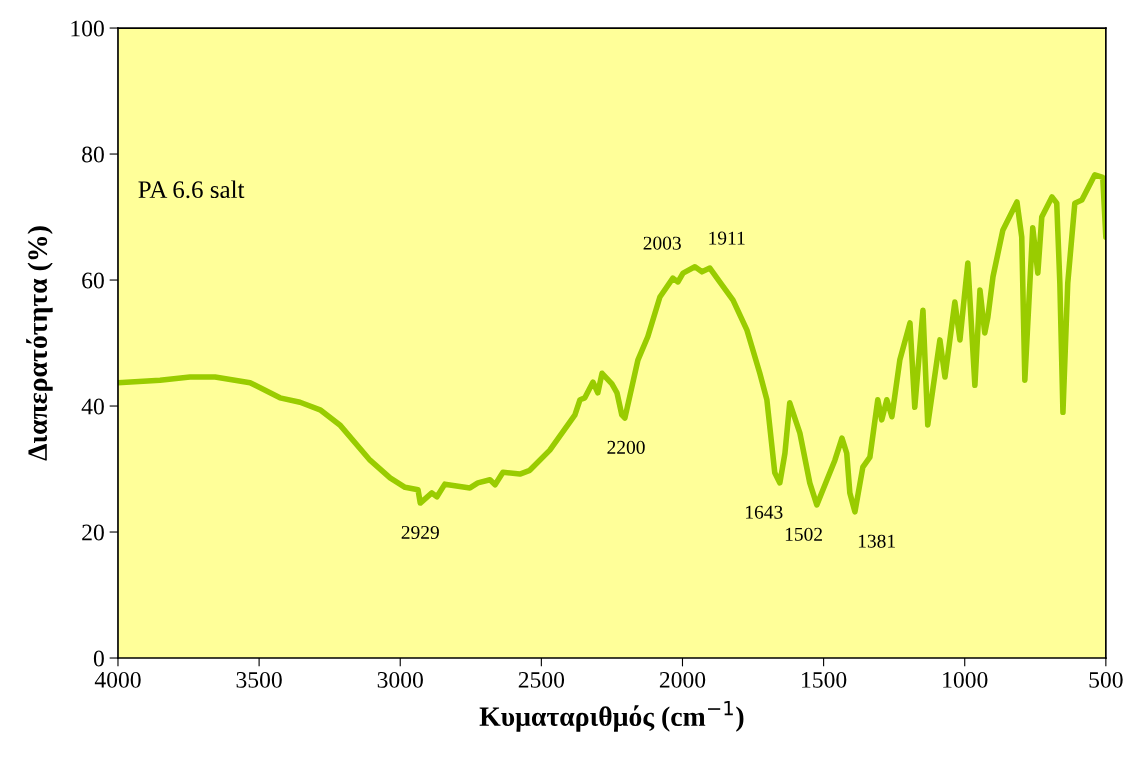 The width and height of the screenshot is (1129, 758). What do you see at coordinates (92, 406) in the screenshot?
I see `y-tick-label: 40` at bounding box center [92, 406].